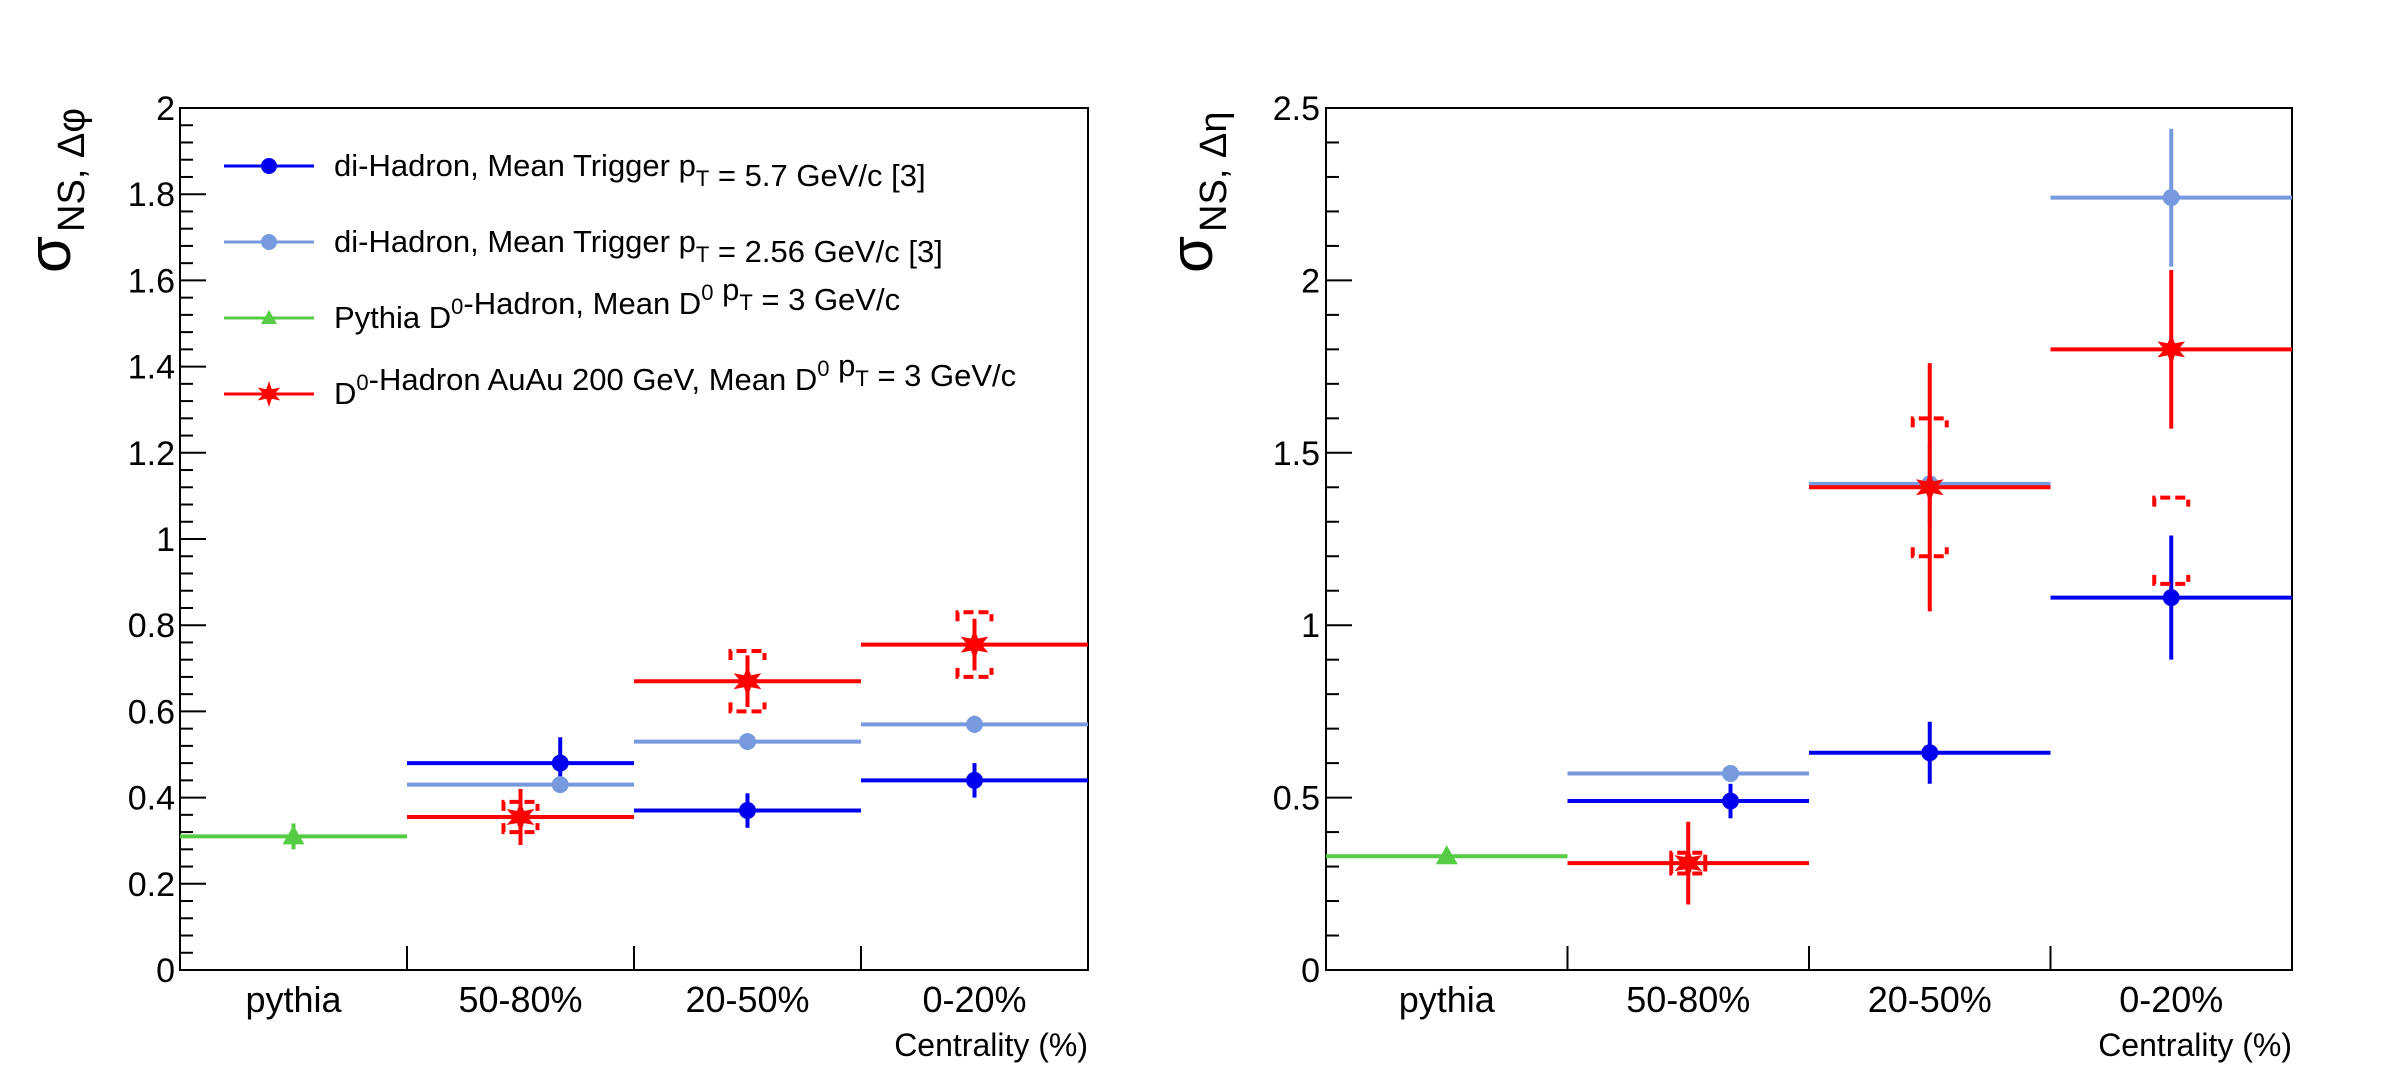 The height and width of the screenshot is (1072, 2396). Describe the element at coordinates (151, 626) in the screenshot. I see `y-tick-label: 0.8` at that location.